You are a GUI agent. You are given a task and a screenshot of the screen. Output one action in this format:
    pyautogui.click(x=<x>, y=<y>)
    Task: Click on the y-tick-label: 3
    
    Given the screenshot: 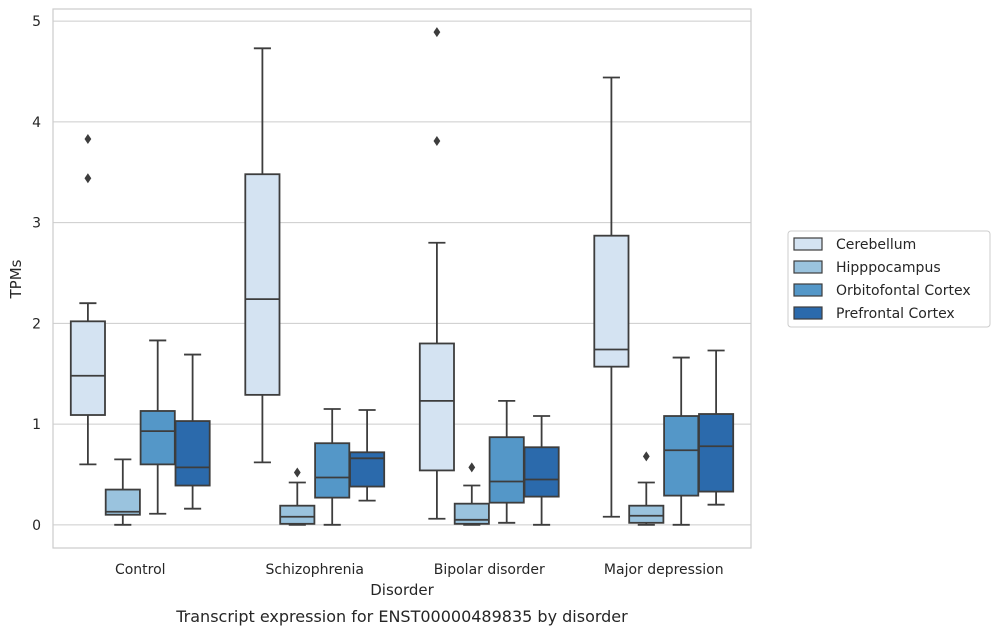 What is the action you would take?
    pyautogui.click(x=36, y=224)
    